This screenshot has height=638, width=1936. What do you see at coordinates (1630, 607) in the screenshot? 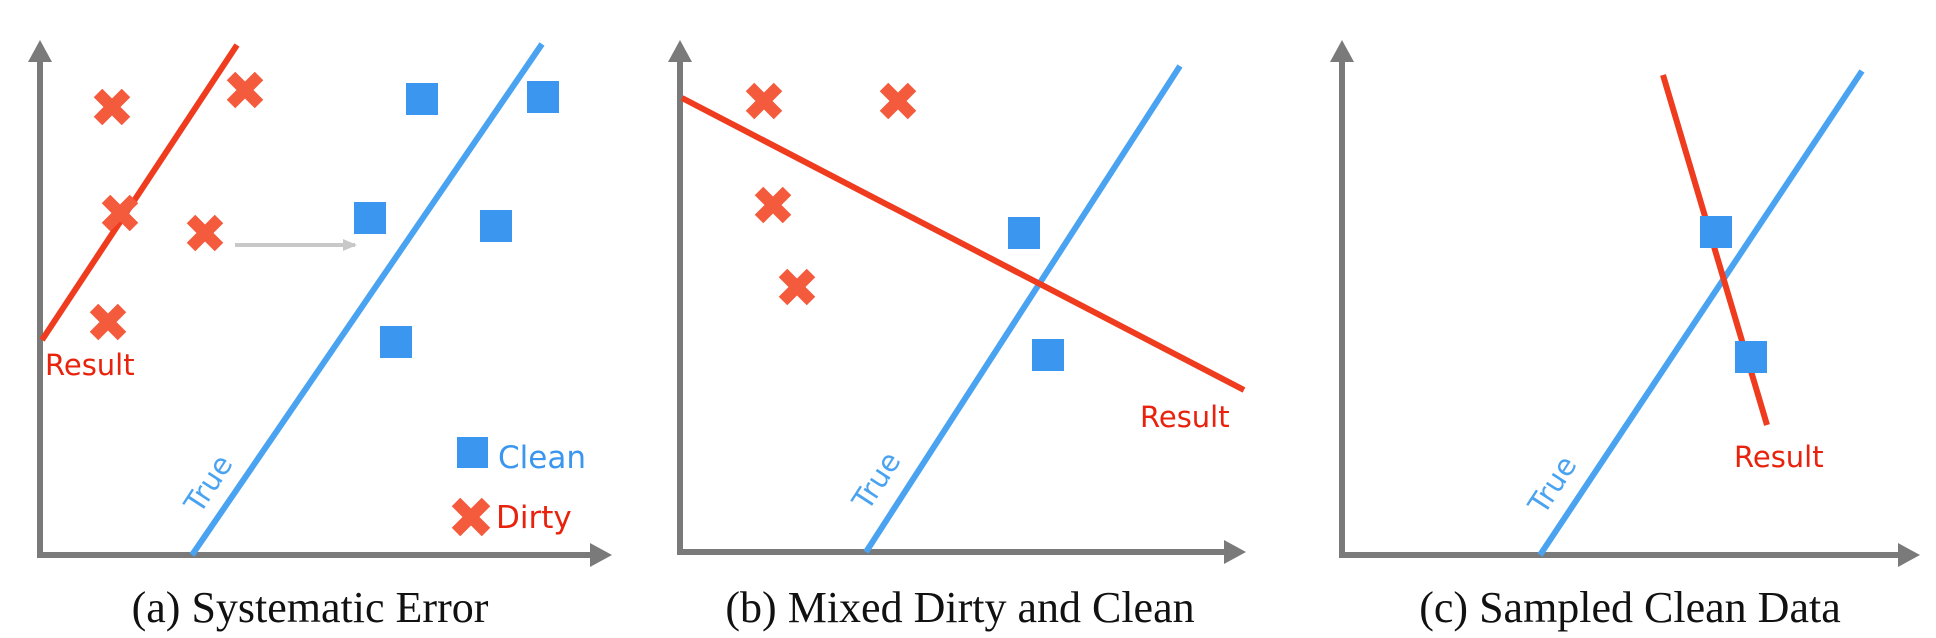
I see `panel-caption: (c) Sampled Clean Data` at bounding box center [1630, 607].